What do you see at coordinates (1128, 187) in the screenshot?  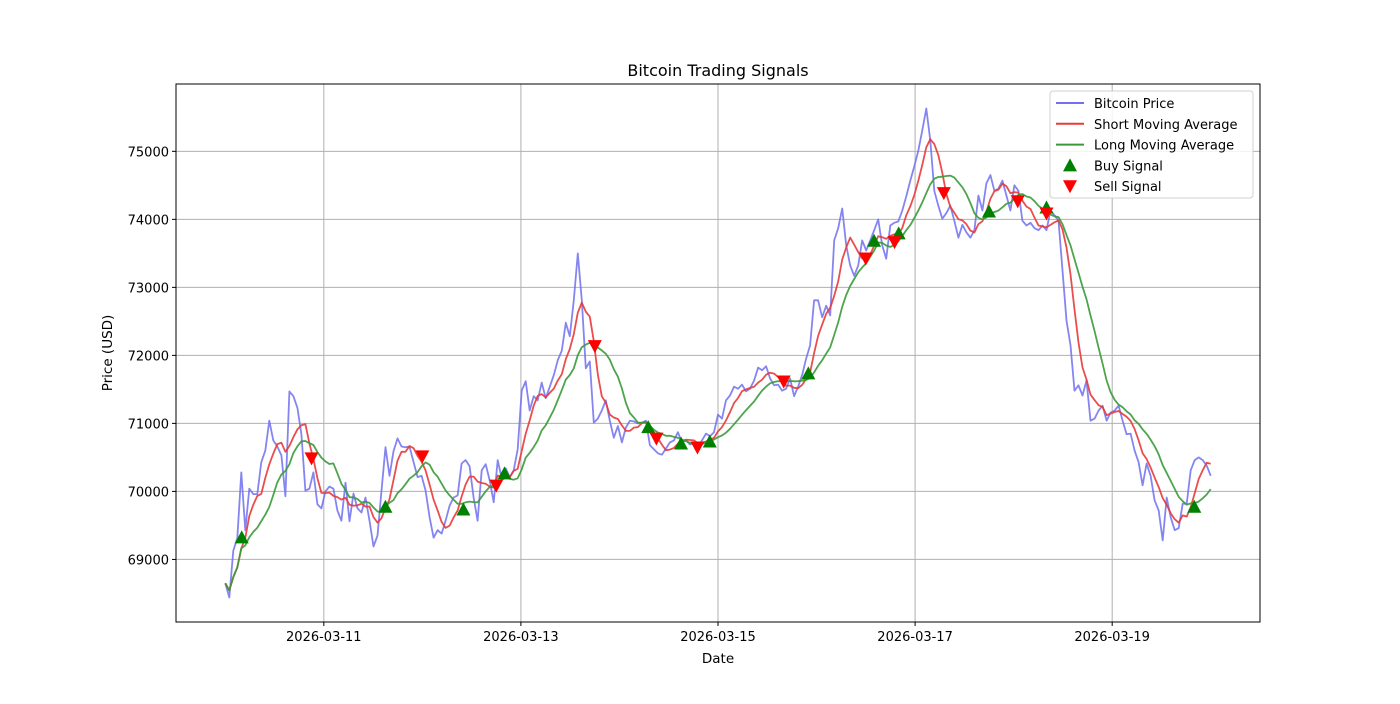 I see `legend-sell-signal-label: Sell Signal` at bounding box center [1128, 187].